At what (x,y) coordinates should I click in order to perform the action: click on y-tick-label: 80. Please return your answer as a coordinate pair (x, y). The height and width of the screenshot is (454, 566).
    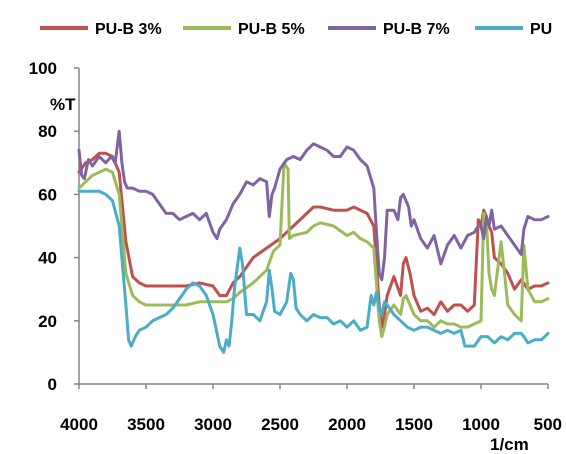
    Looking at the image, I should click on (47, 131).